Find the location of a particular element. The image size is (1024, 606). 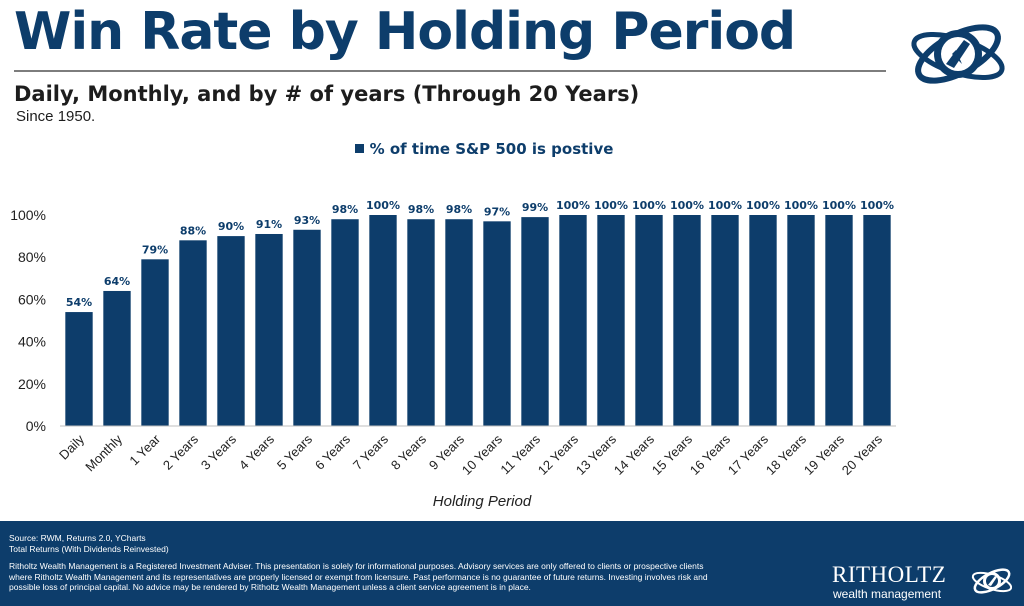

page-title: Win Rate by Holding Period is located at coordinates (405, 32).